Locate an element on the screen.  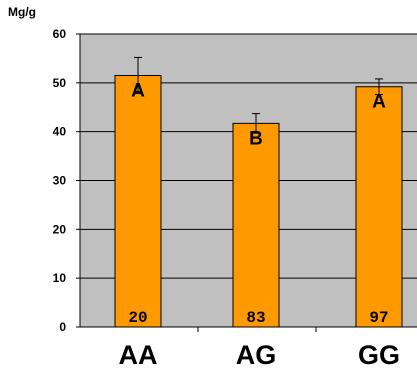
y-tick-label: 20 is located at coordinates (60, 229).